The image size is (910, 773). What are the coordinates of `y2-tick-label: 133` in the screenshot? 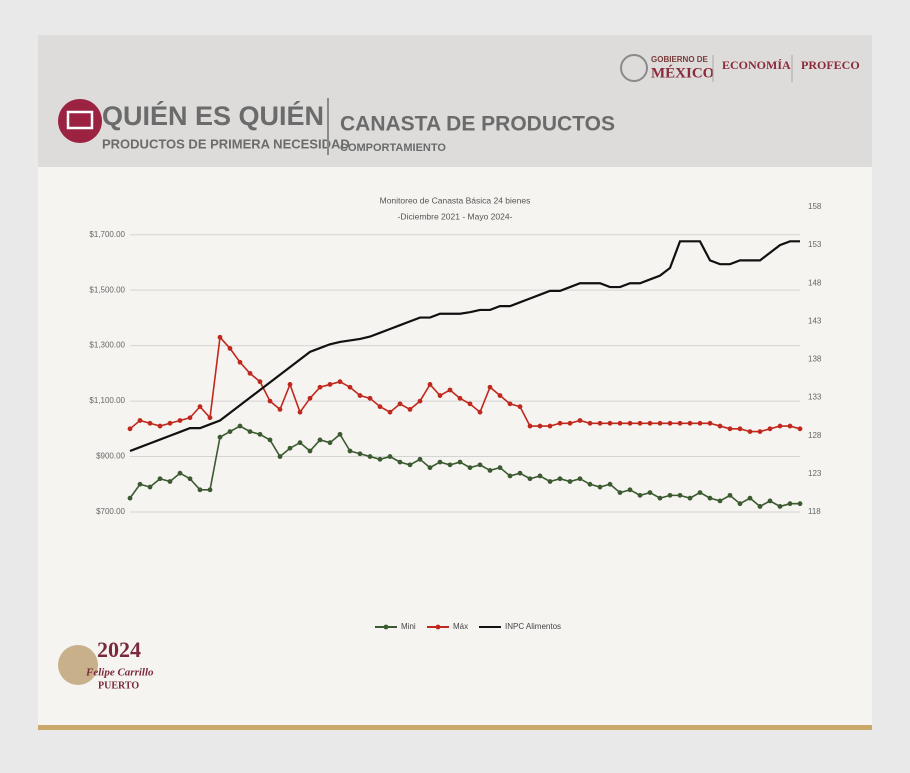 It's located at (815, 397).